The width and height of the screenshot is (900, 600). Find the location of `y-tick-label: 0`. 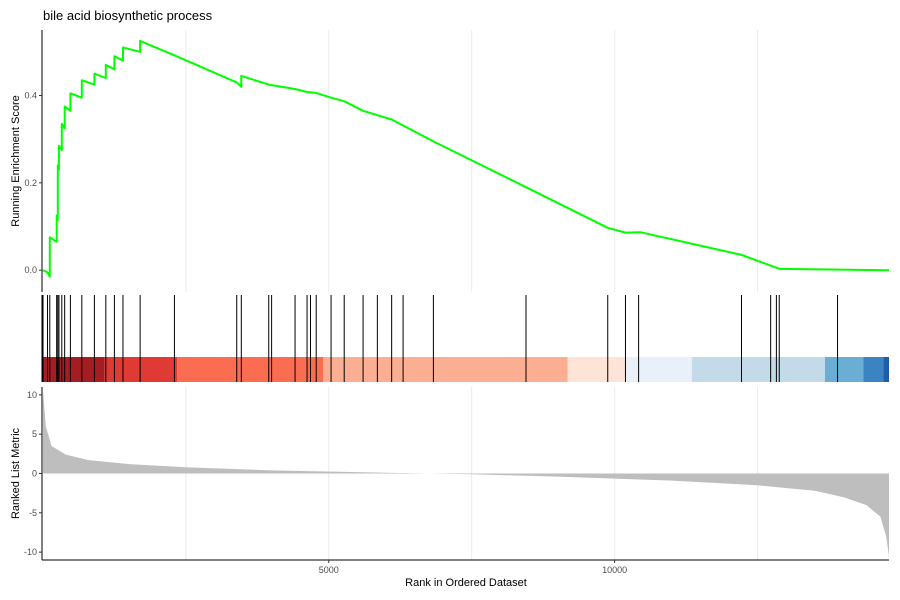

y-tick-label: 0 is located at coordinates (34, 474).